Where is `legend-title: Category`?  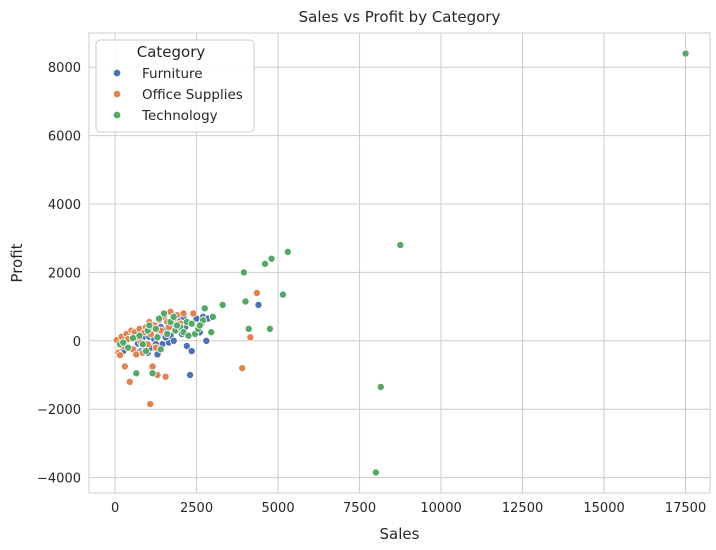 legend-title: Category is located at coordinates (171, 52).